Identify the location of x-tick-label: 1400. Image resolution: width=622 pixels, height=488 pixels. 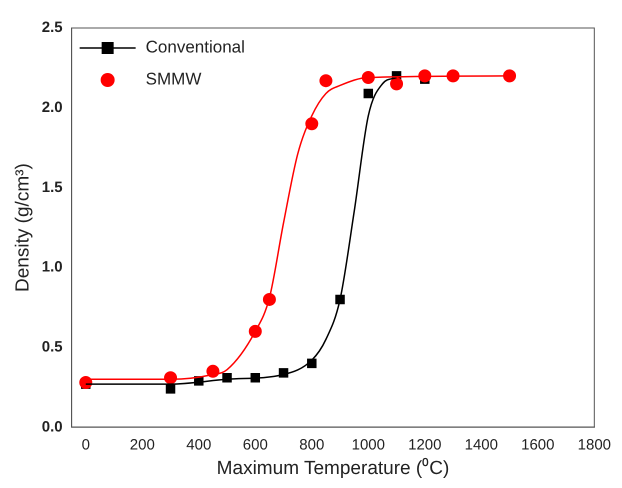
(481, 445).